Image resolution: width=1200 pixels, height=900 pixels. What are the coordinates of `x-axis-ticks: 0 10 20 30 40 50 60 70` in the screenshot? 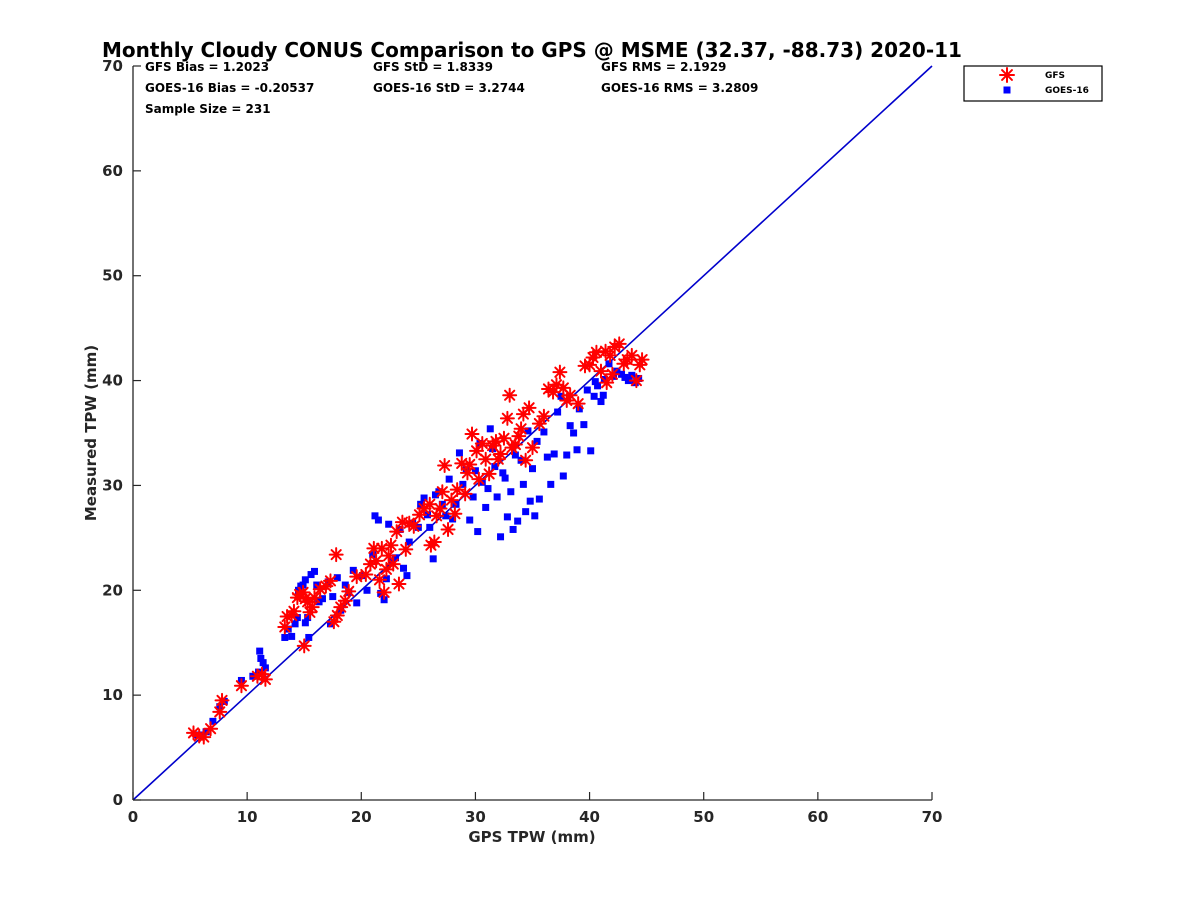 It's located at (535, 809).